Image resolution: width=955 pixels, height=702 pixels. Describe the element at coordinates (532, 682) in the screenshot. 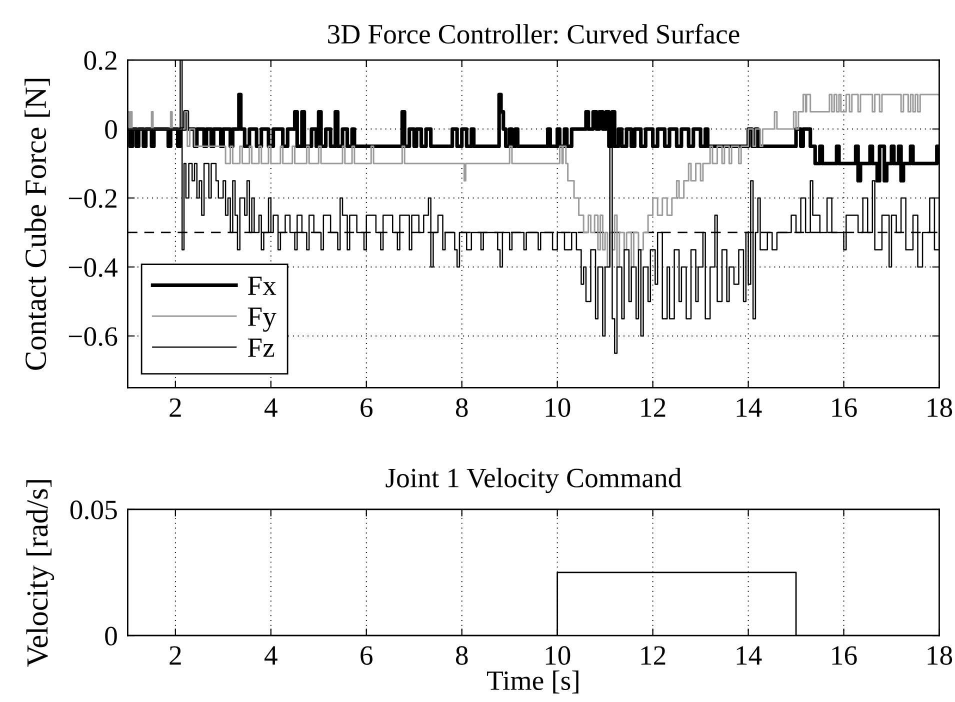

I see `x-axis-title: Time [s]` at that location.